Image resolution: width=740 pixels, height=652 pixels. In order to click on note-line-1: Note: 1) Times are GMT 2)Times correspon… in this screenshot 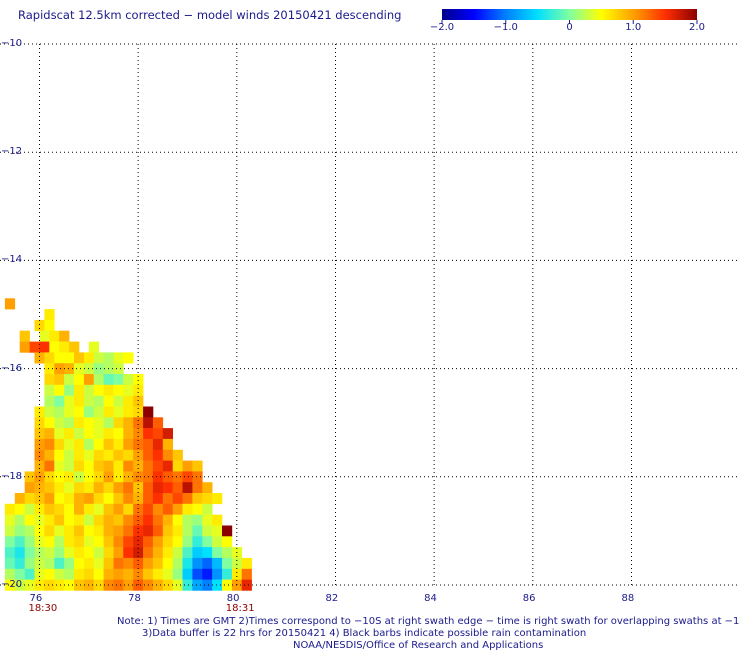, I will do `click(428, 621)`.